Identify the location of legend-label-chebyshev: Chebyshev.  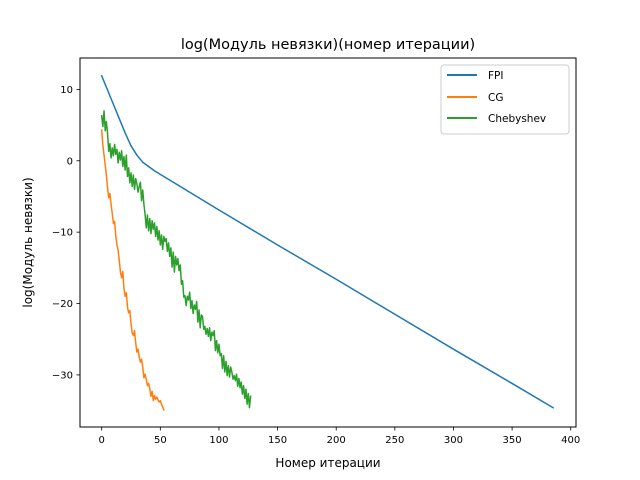
(517, 119).